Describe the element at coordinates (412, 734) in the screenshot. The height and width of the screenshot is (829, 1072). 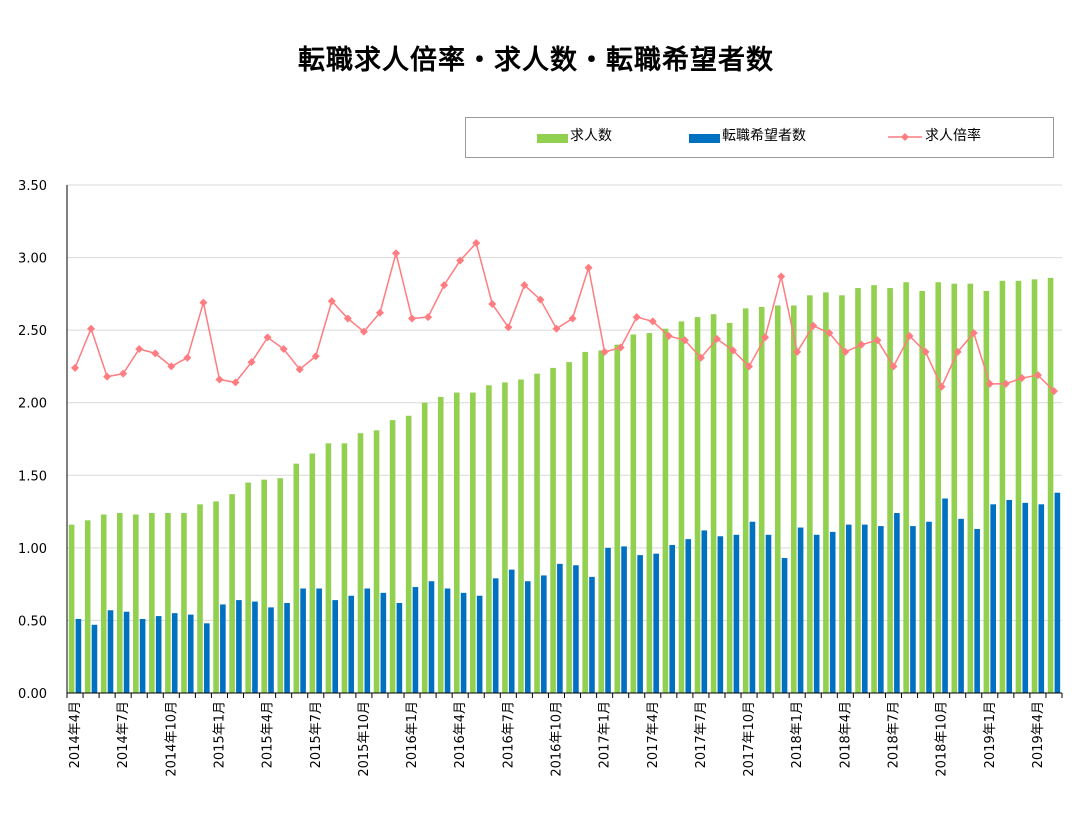
I see `x-tick-label: 2016年1月` at that location.